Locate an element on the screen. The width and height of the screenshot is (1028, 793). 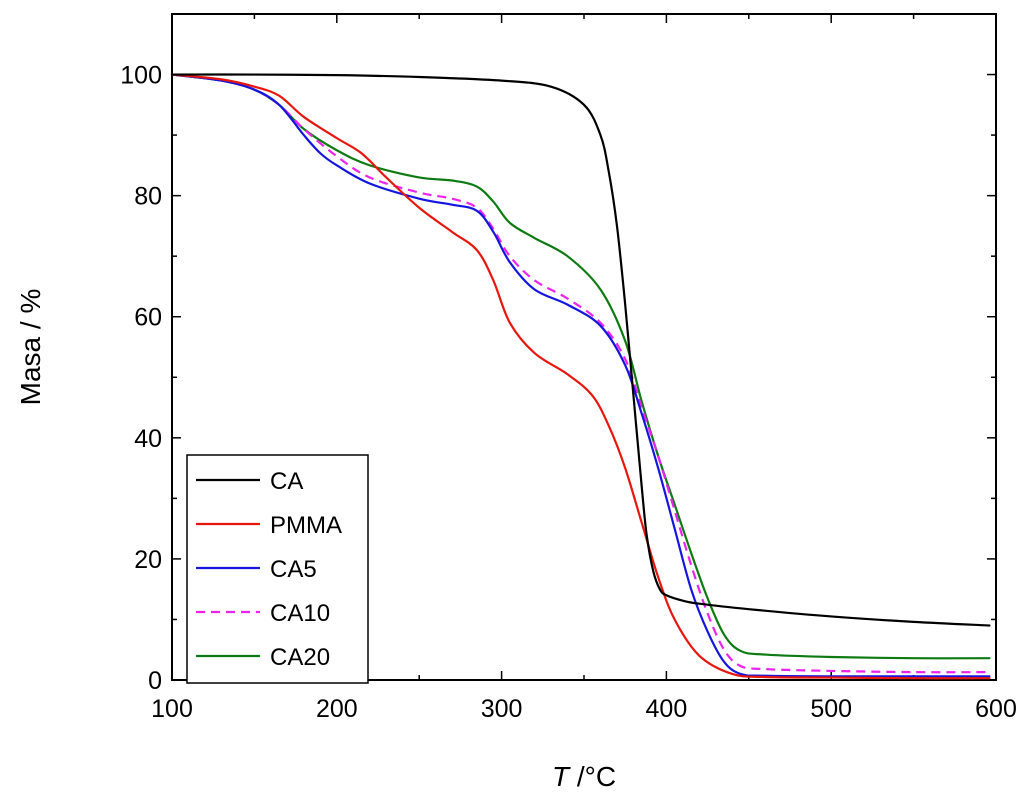
y-tick-label: 40 is located at coordinates (148, 439).